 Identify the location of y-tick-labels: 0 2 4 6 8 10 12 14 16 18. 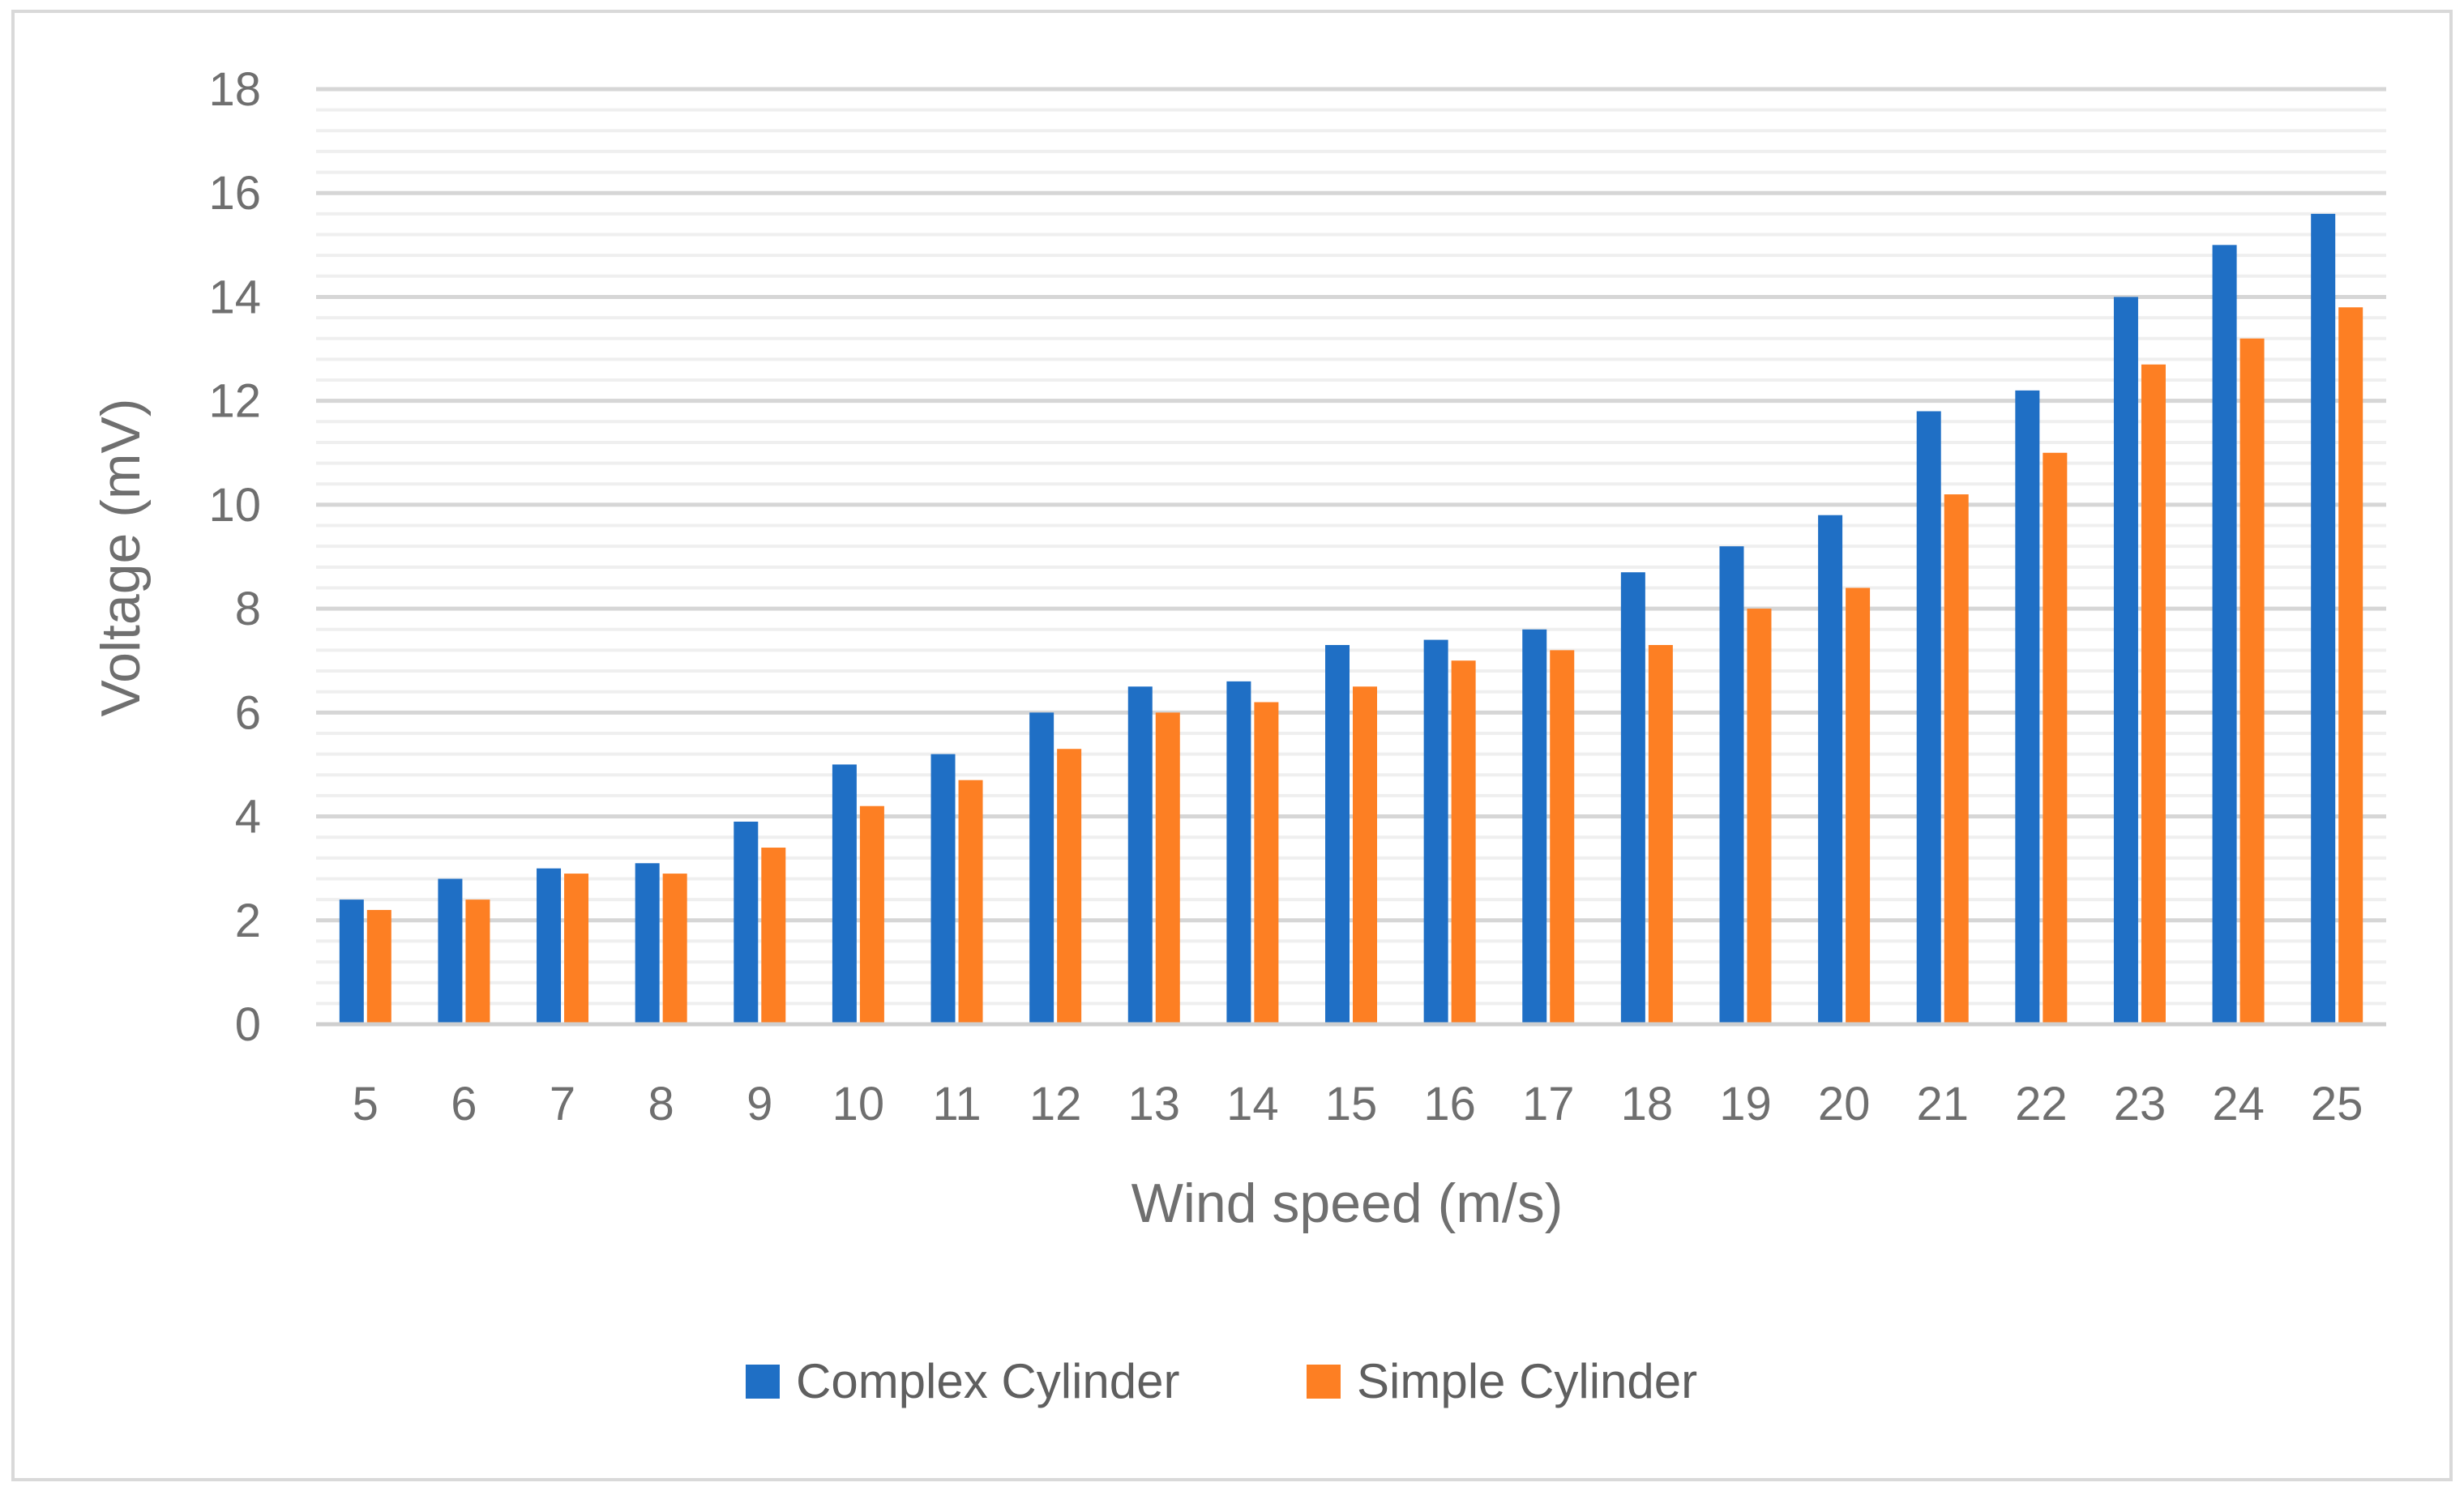
(234, 557).